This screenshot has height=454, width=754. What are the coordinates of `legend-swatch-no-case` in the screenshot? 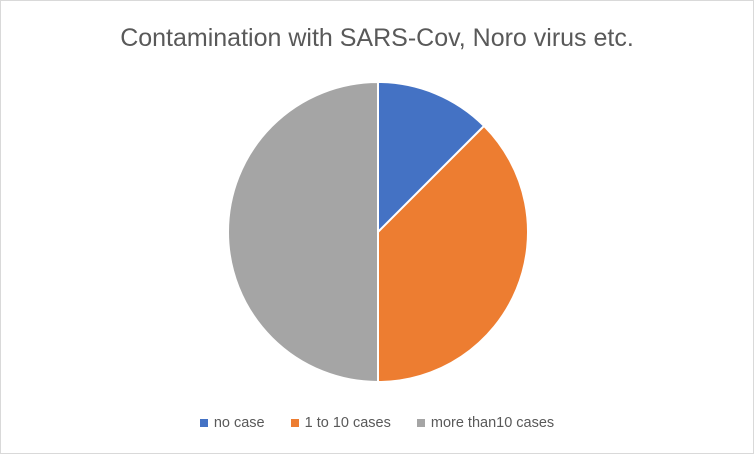 It's located at (203, 423).